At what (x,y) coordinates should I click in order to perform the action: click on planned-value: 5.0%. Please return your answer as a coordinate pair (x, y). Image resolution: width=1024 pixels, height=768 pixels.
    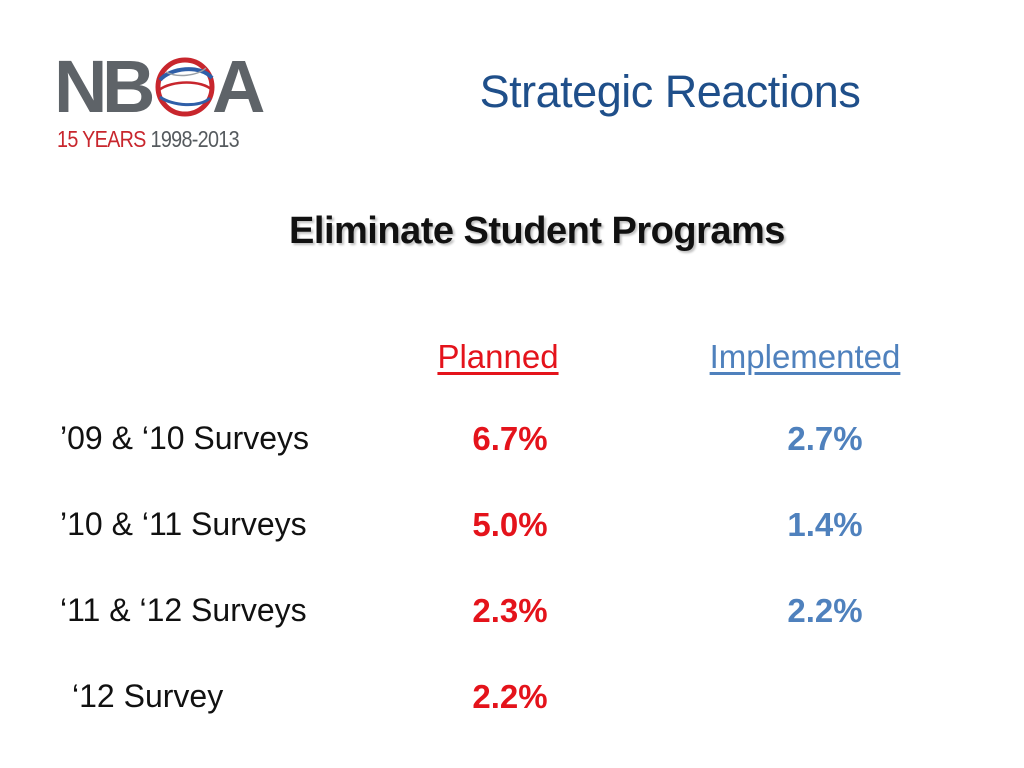
    Looking at the image, I should click on (510, 524).